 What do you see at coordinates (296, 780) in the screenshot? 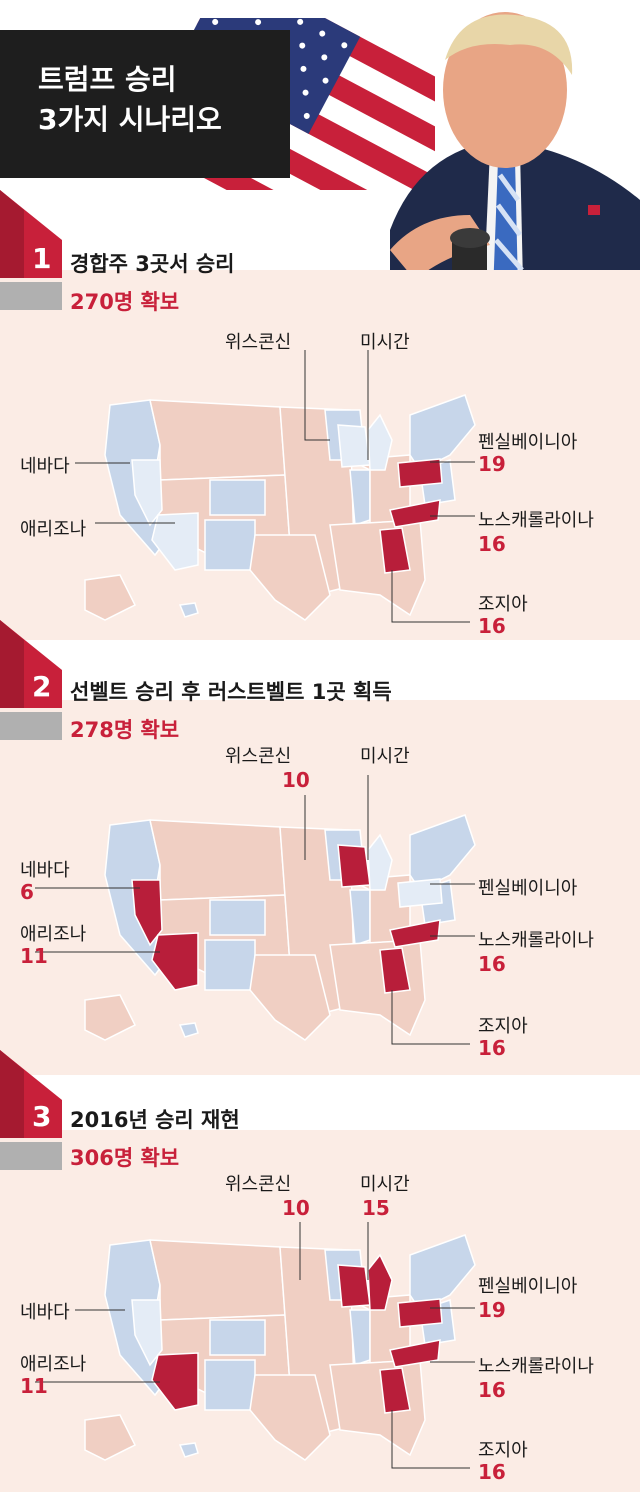
I see `s2-wisconsin-ev: 10` at bounding box center [296, 780].